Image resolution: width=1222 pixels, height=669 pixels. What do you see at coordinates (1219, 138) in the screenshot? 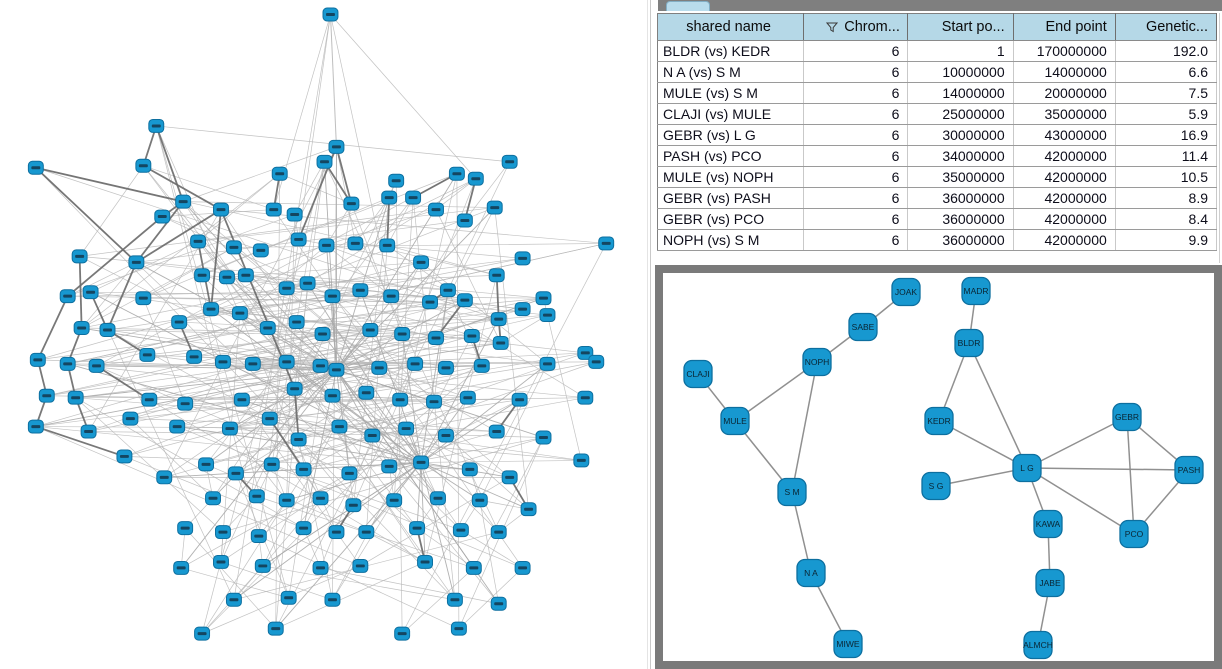
I see `table-scroll-gutter` at bounding box center [1219, 138].